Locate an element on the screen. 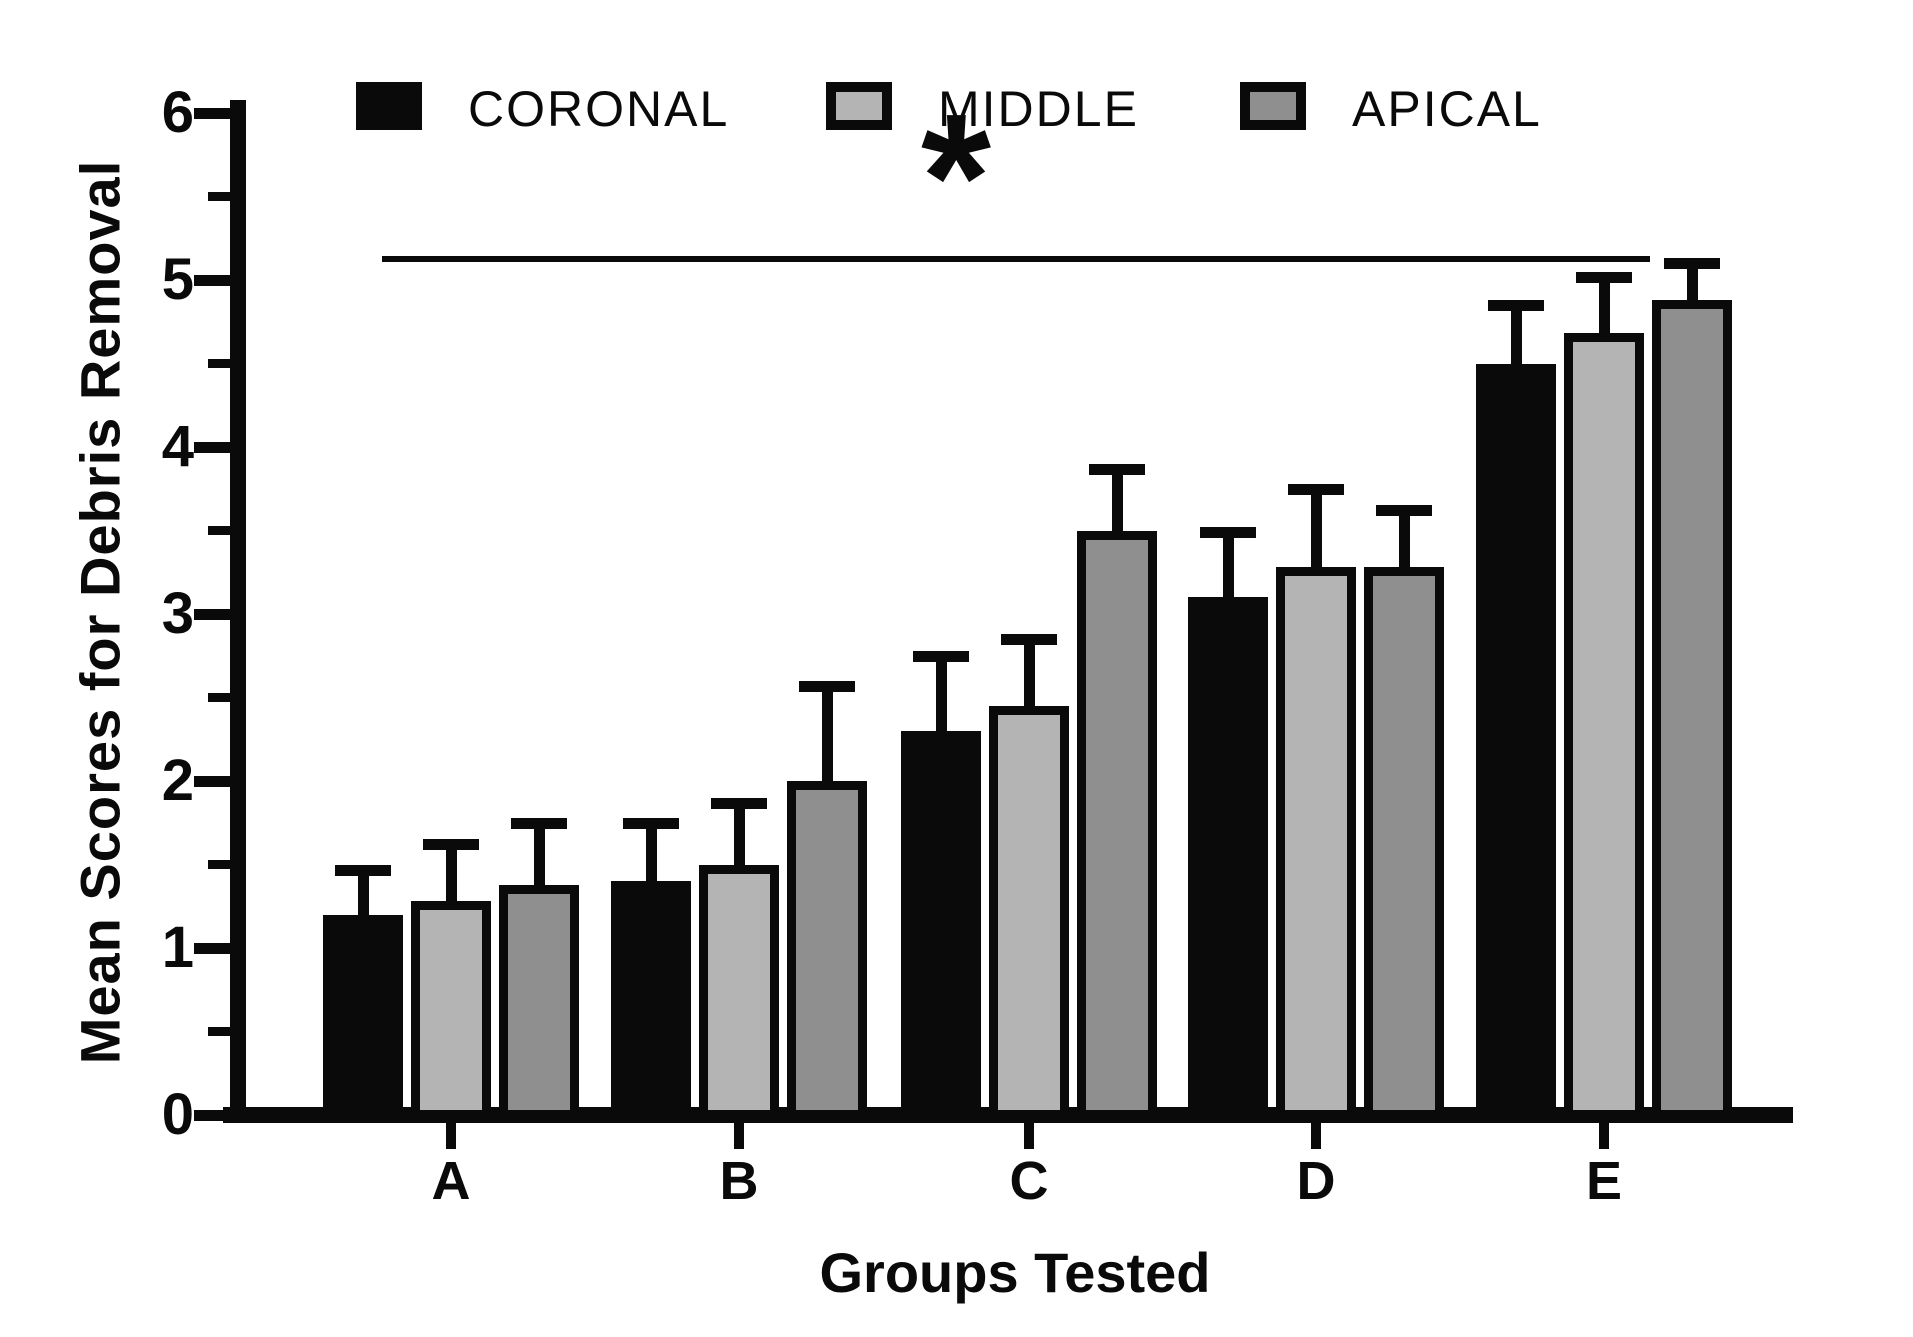 Image resolution: width=1913 pixels, height=1337 pixels. x-tick-C is located at coordinates (1029, 1136).